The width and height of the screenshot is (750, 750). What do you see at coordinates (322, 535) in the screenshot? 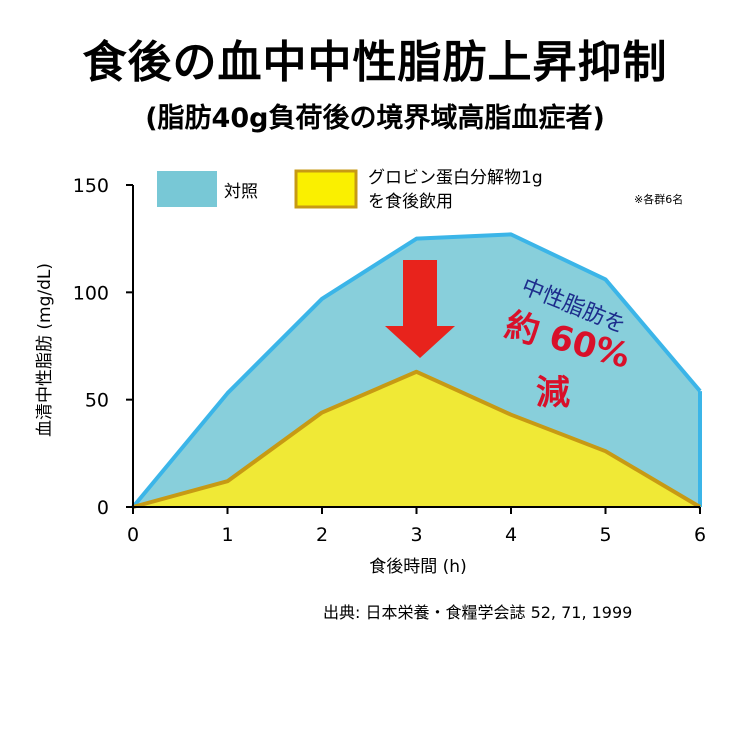
I see `x-tick-label-2: 2` at bounding box center [322, 535].